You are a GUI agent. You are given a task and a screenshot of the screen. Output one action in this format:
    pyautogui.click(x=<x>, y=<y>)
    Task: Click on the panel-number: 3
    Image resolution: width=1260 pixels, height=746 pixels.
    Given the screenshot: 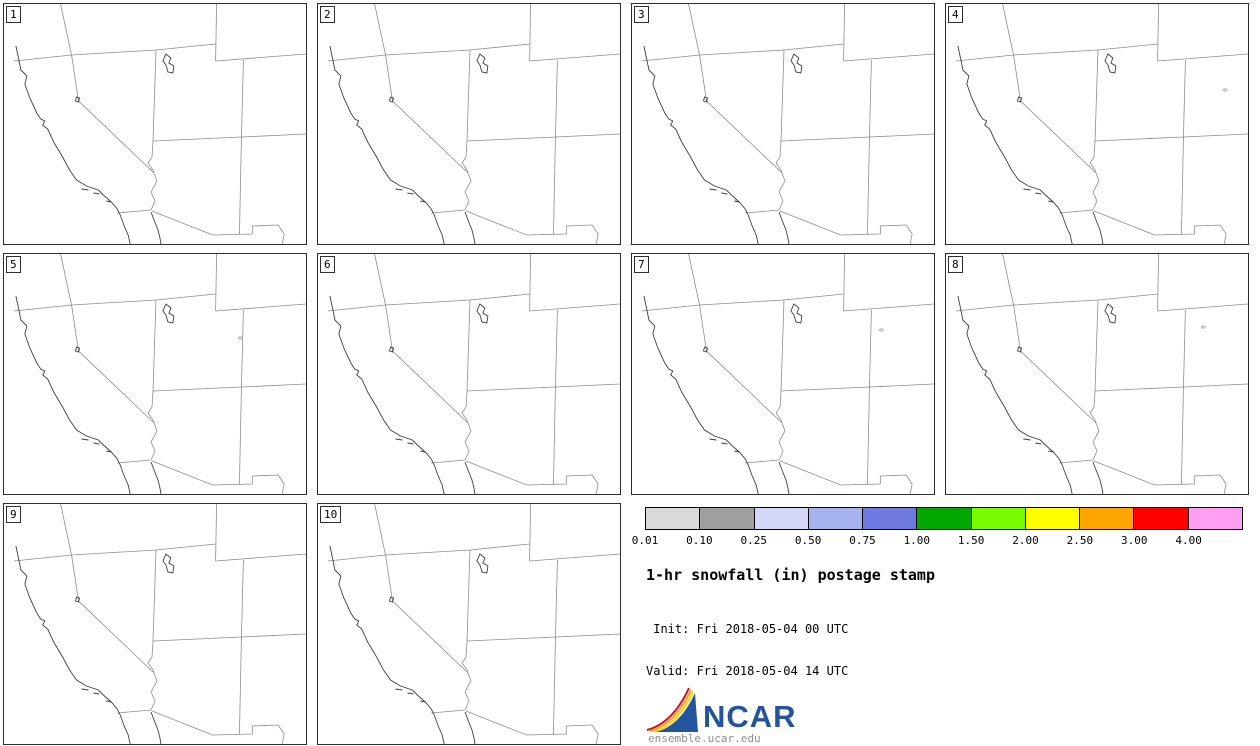 What is the action you would take?
    pyautogui.click(x=641, y=14)
    